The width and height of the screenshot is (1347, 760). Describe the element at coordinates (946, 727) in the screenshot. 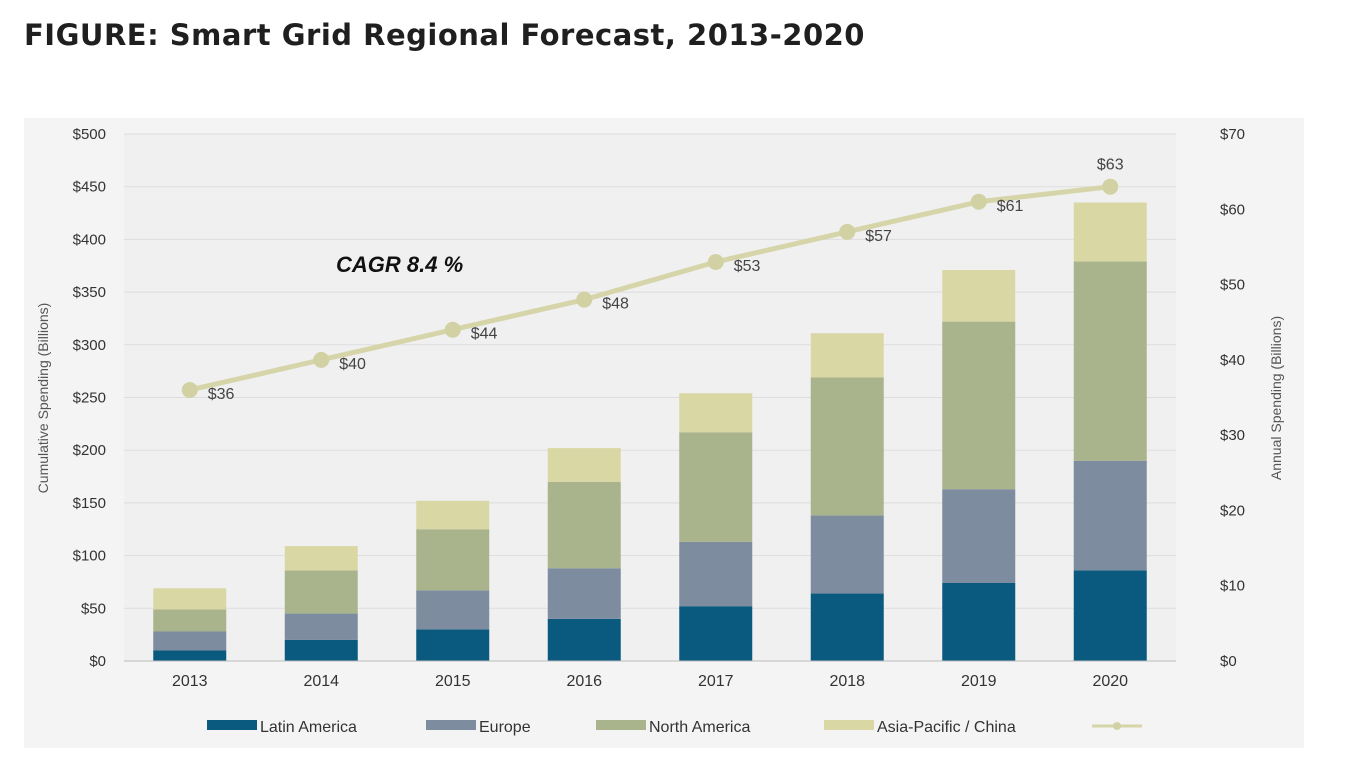

I see `legend-label: Asia-Pacific / China` at that location.